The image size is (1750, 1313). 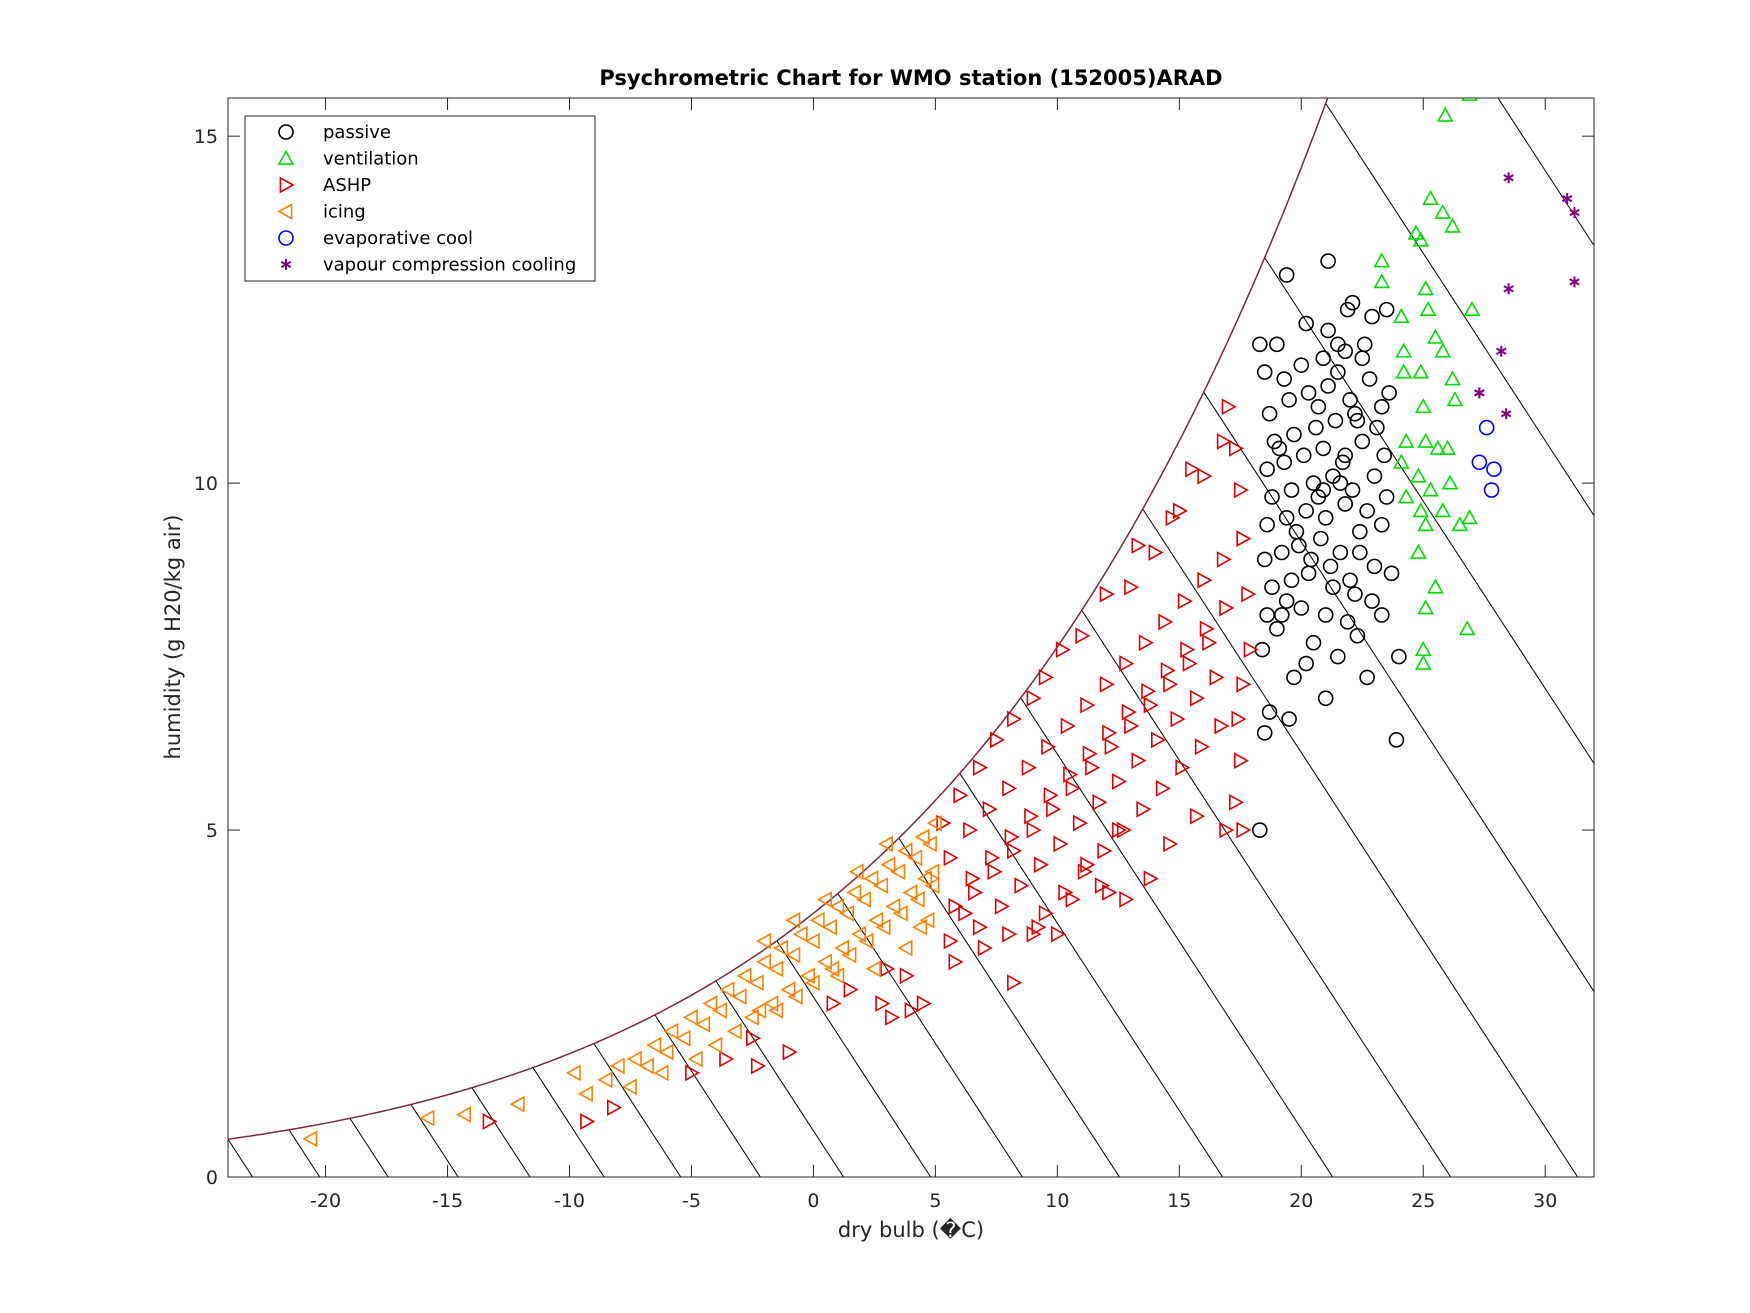 I want to click on x-tick-label: 25, so click(x=1423, y=1201).